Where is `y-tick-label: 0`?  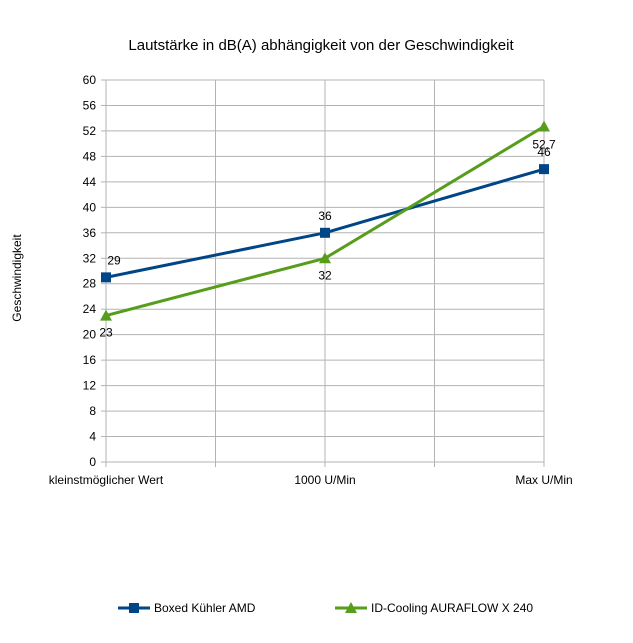 y-tick-label: 0 is located at coordinates (92, 462).